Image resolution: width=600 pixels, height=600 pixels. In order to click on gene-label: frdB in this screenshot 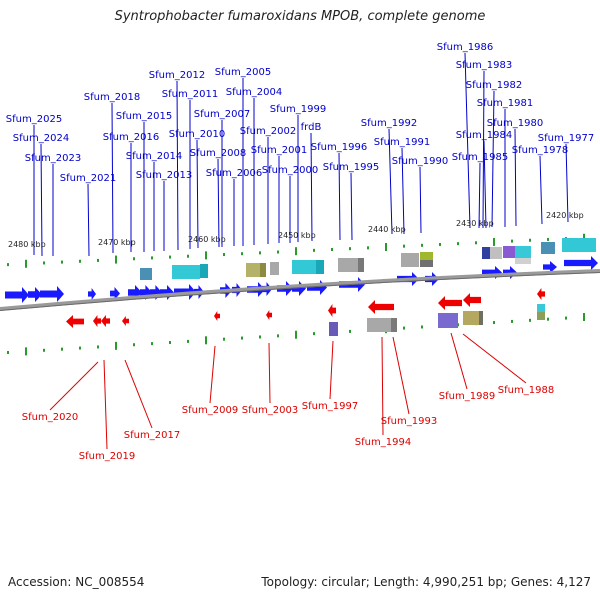, I will do `click(311, 127)`.